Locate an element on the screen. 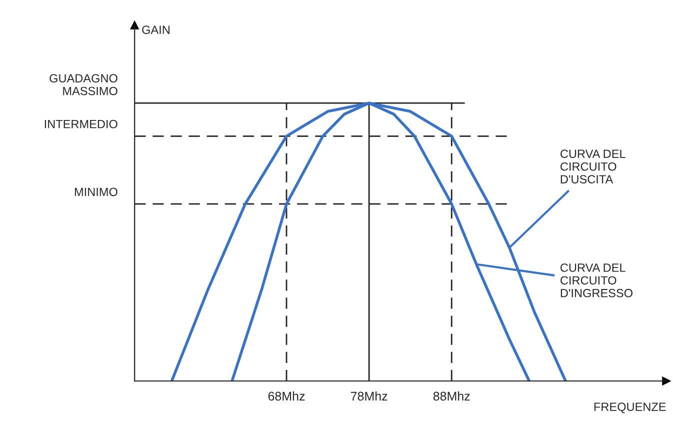 The image size is (673, 421). ref-line-label: MINIMO is located at coordinates (96, 192).